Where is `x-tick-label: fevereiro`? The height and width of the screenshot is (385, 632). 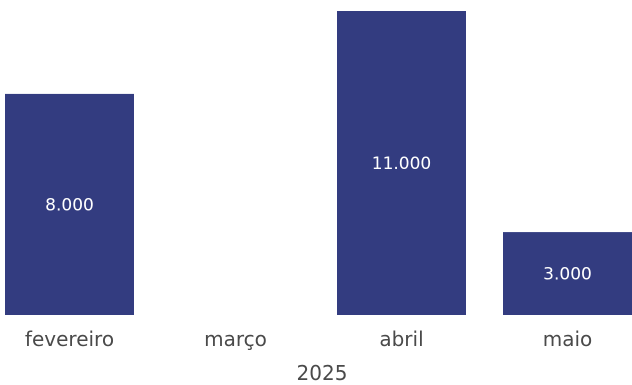
x-tick-label: fevereiro is located at coordinates (69, 339).